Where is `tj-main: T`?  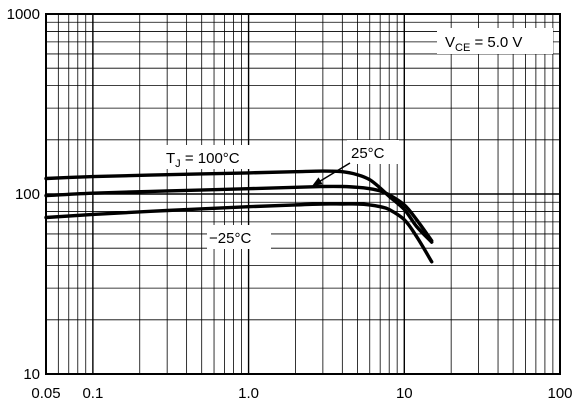 tj-main: T is located at coordinates (170, 158).